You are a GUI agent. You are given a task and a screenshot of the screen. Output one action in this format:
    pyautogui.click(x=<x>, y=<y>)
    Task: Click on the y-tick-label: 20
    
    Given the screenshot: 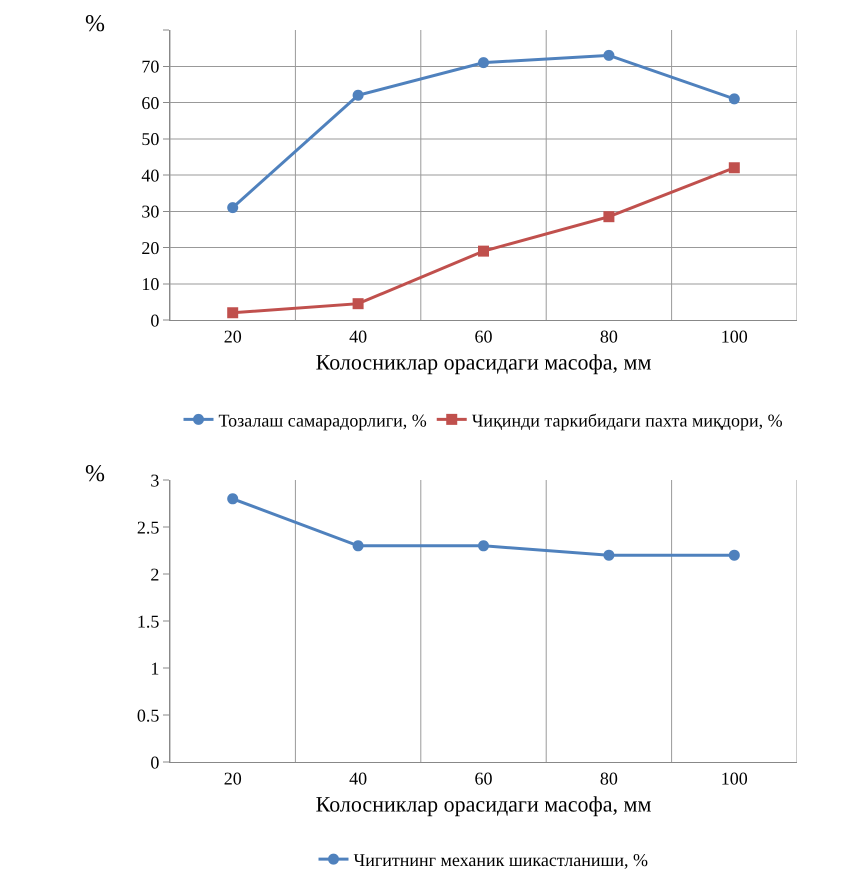 What is the action you would take?
    pyautogui.click(x=150, y=248)
    